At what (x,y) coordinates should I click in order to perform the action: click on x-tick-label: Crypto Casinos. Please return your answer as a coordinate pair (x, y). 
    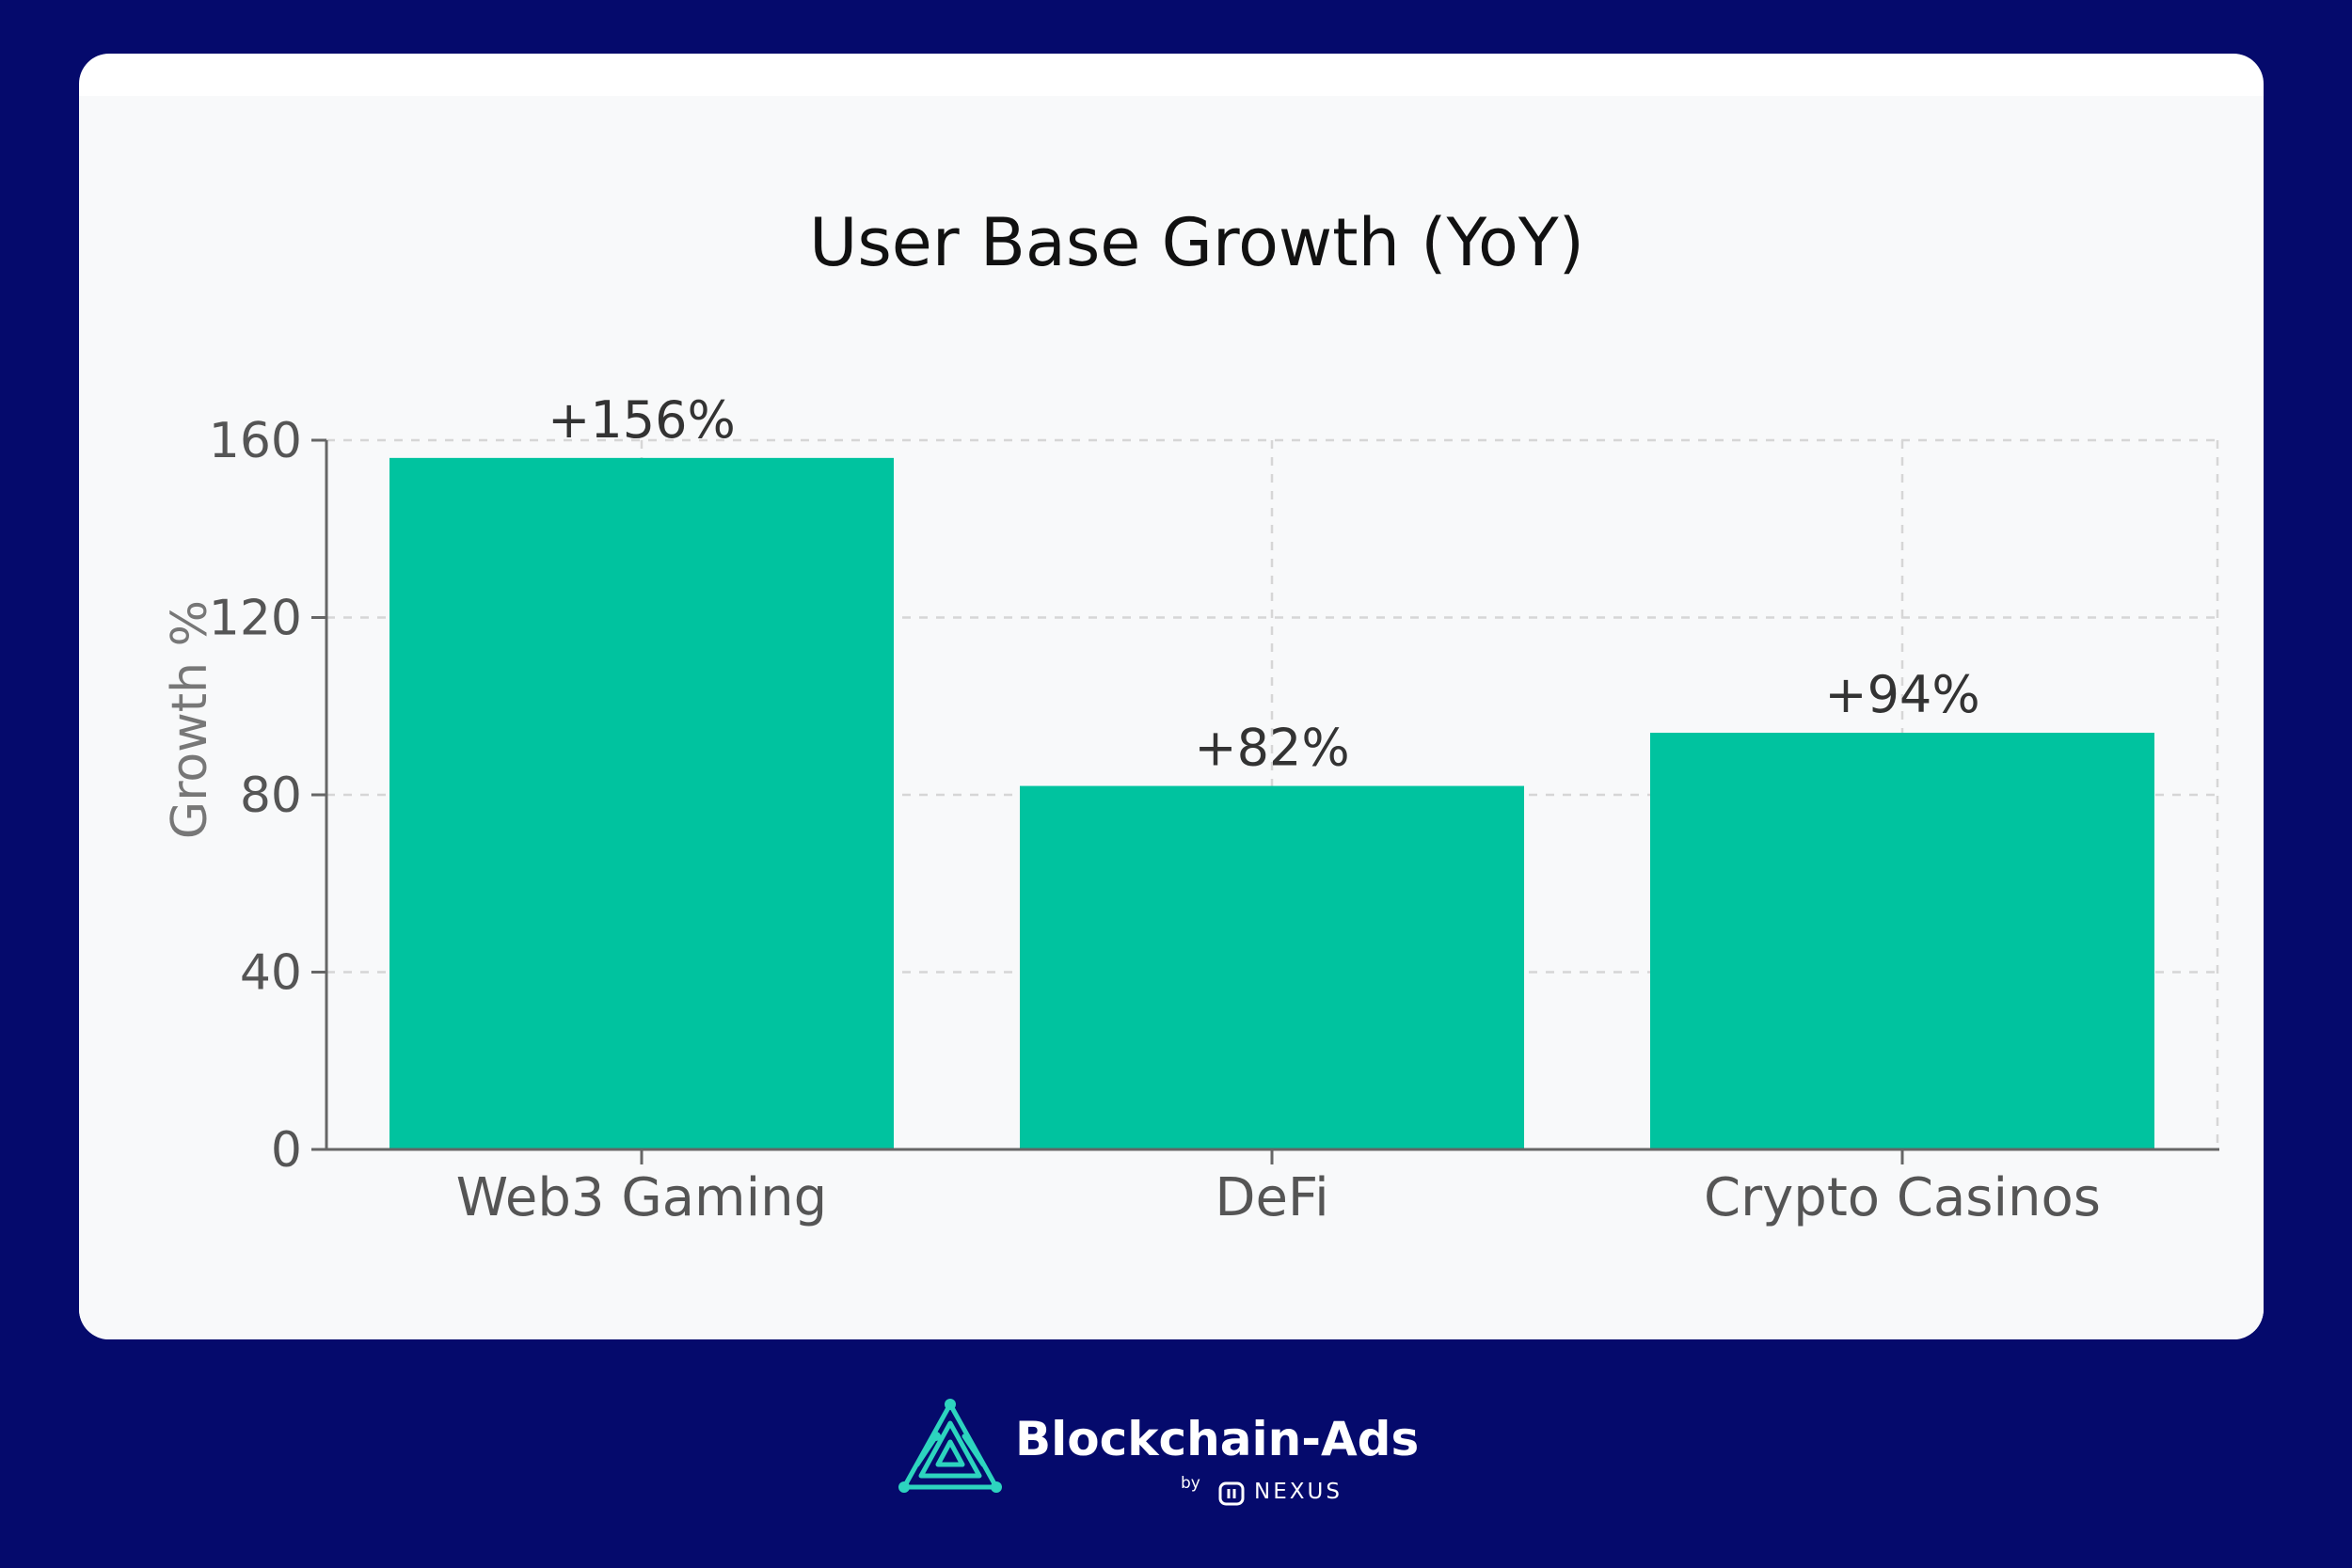
    Looking at the image, I should click on (1902, 1197).